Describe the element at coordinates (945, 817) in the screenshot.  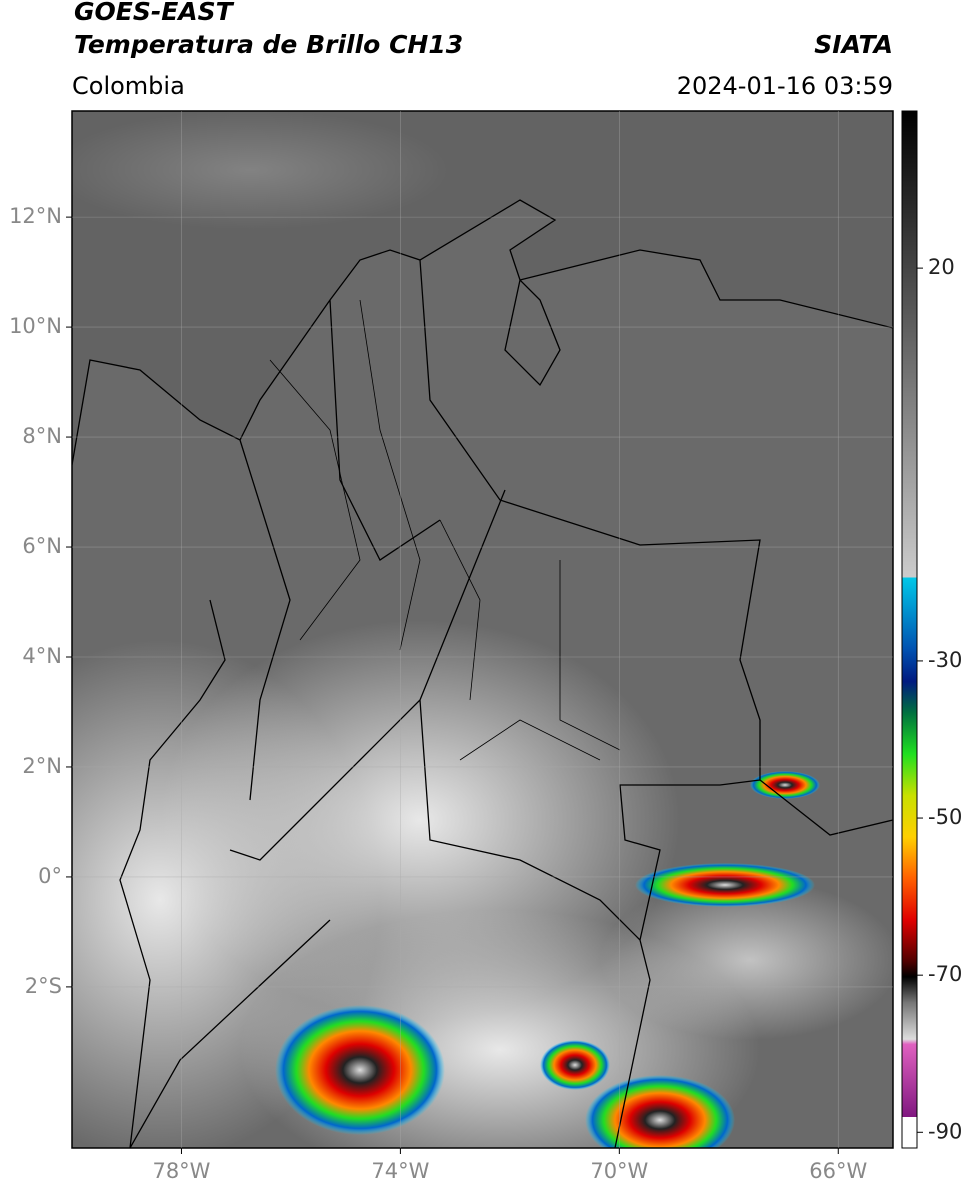
I see `colorbar-tick-label: -50` at that location.